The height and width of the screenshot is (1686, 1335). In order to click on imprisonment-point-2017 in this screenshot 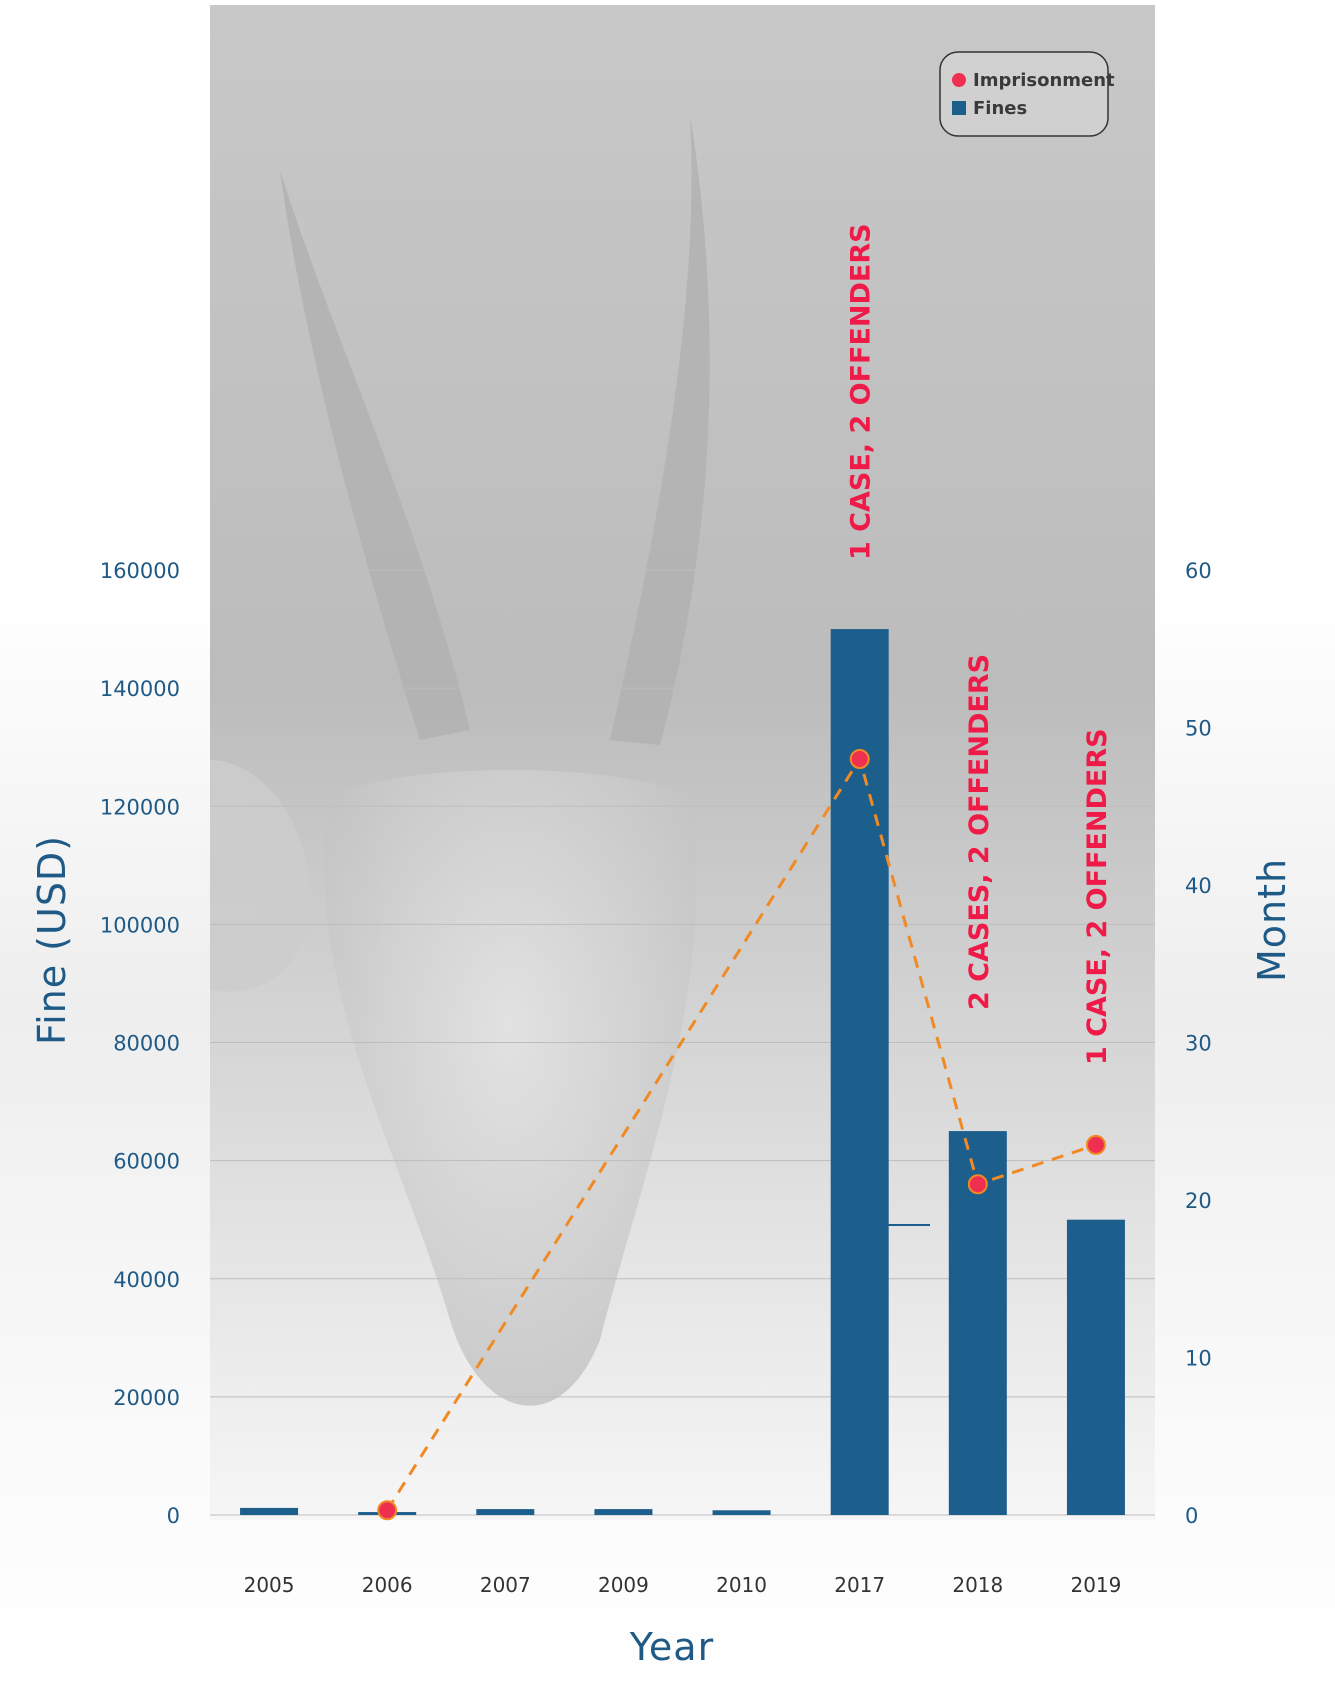, I will do `click(859, 759)`.